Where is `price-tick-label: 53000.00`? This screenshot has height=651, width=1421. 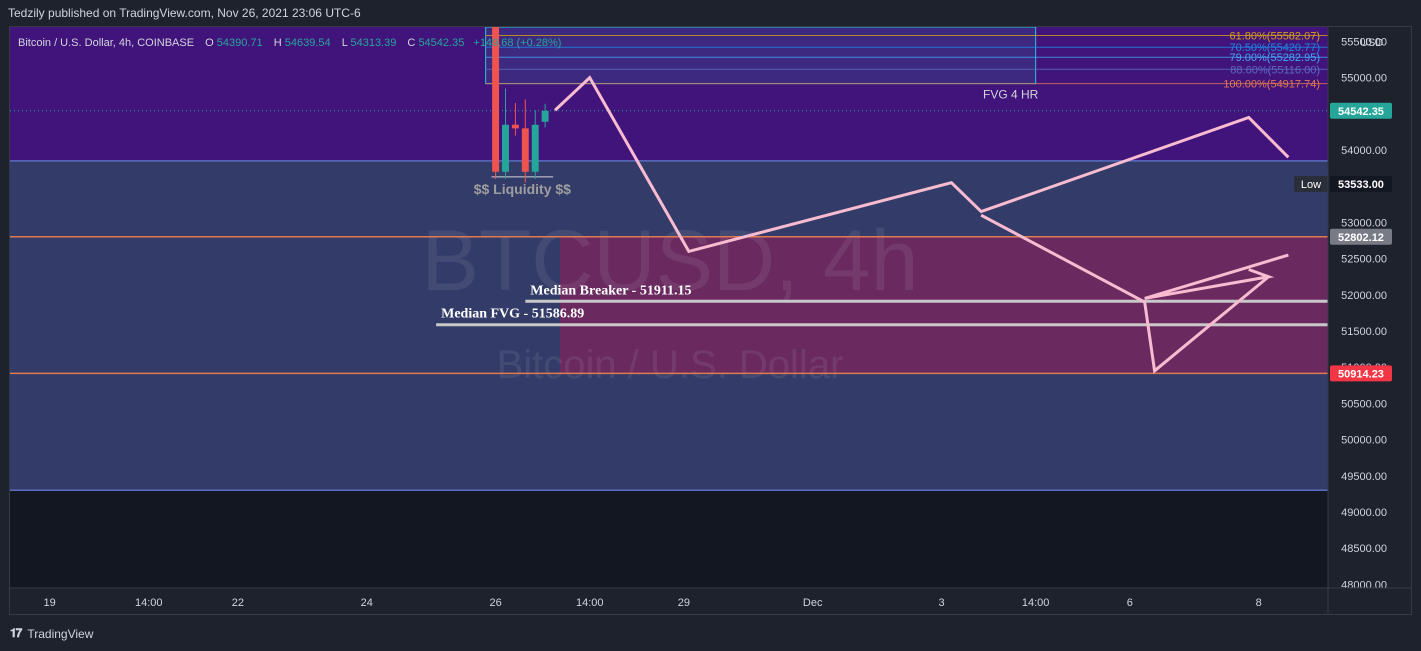 price-tick-label: 53000.00 is located at coordinates (1364, 223).